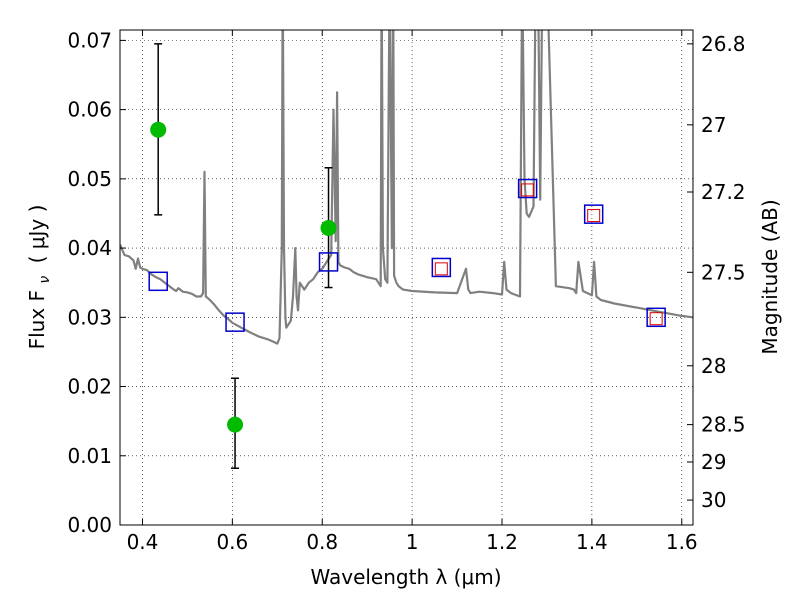 The image size is (800, 600). What do you see at coordinates (89, 248) in the screenshot?
I see `y-tick-label: 0.04` at bounding box center [89, 248].